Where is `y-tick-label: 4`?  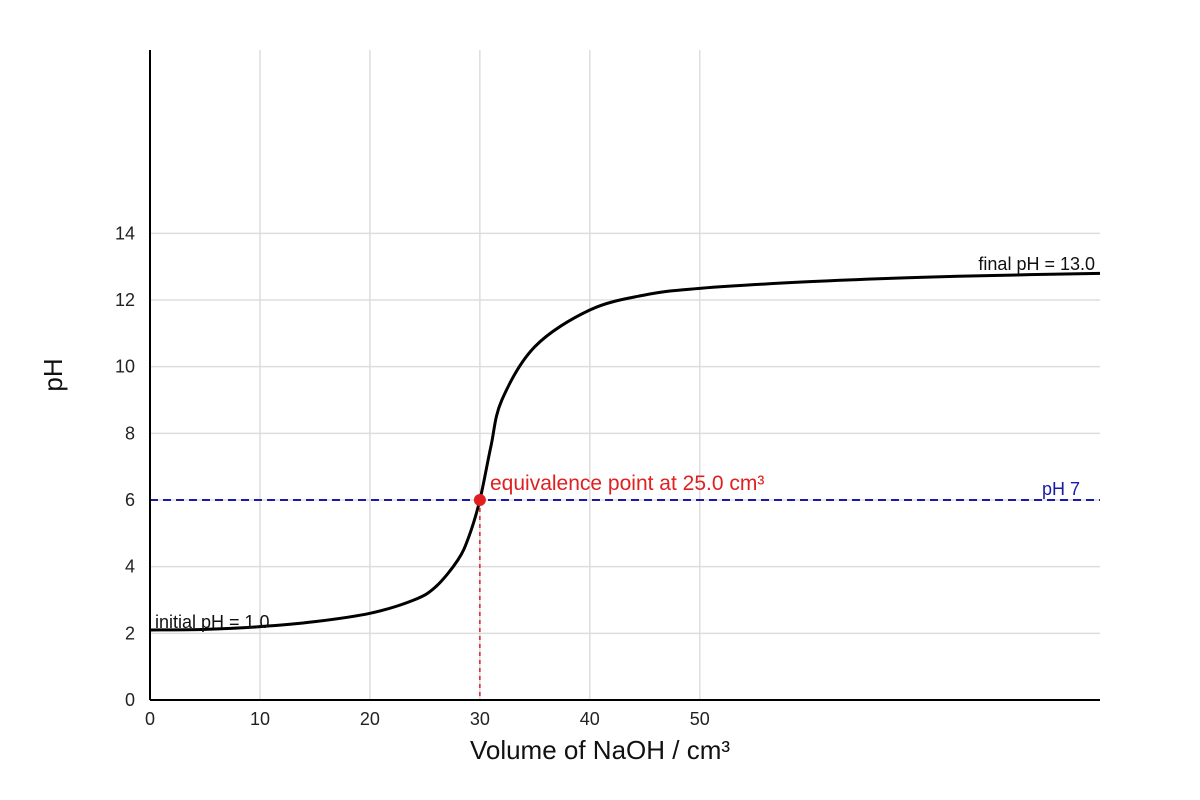
y-tick-label: 4 is located at coordinates (130, 567).